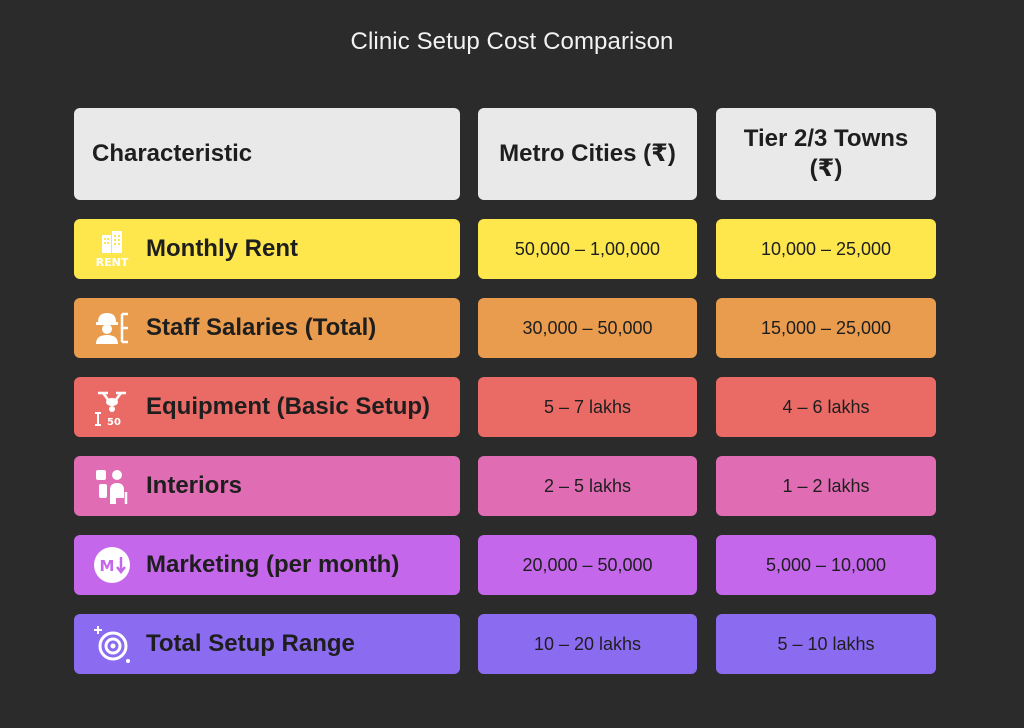  Describe the element at coordinates (587, 154) in the screenshot. I see `header-metro-cities: Metro Cities (₹)` at that location.